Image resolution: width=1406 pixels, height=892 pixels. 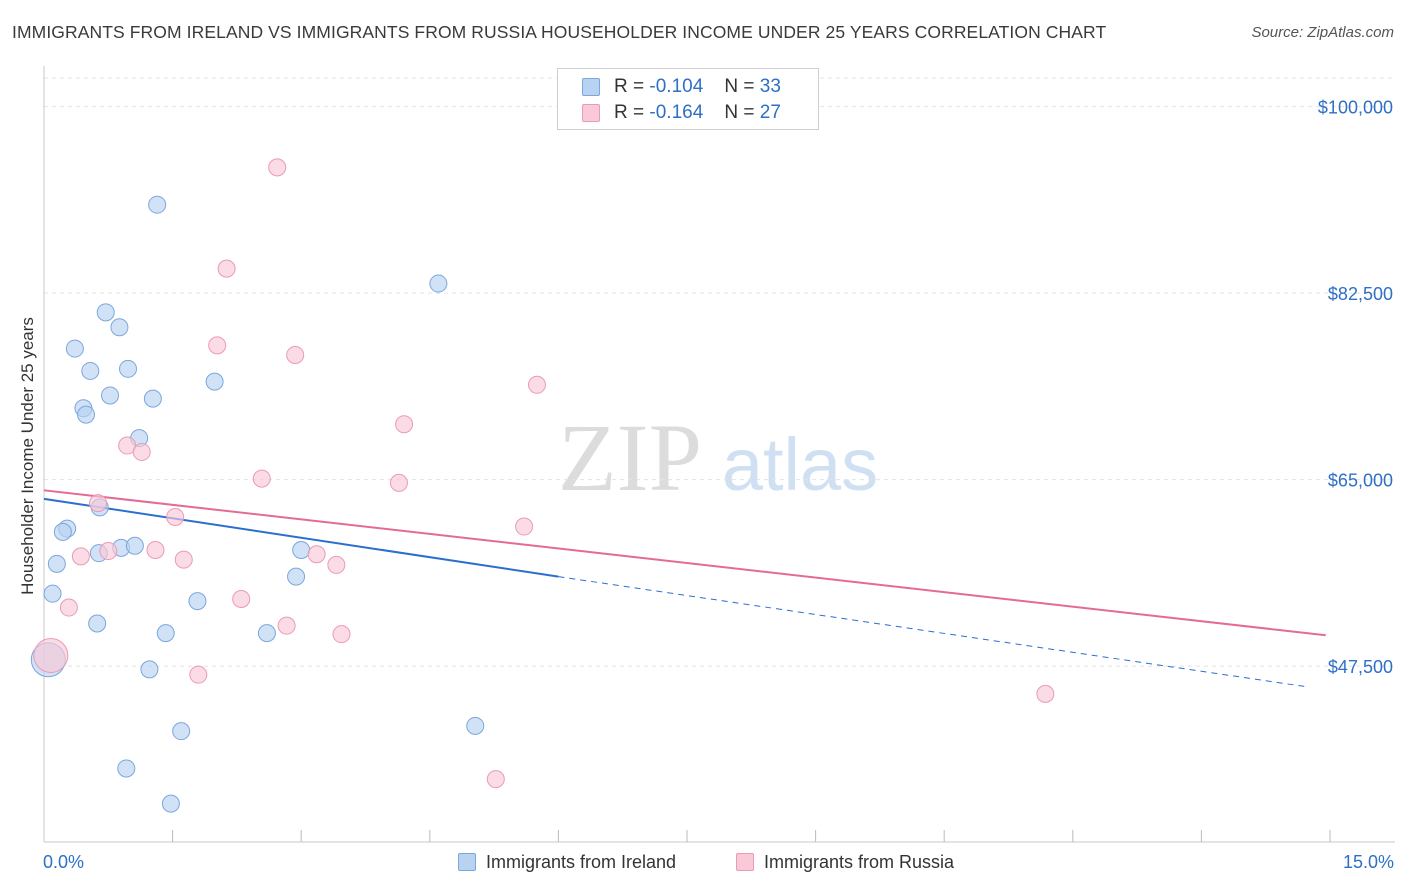 What do you see at coordinates (64, 862) in the screenshot?
I see `x-tick-label-min: 0.0%` at bounding box center [64, 862].